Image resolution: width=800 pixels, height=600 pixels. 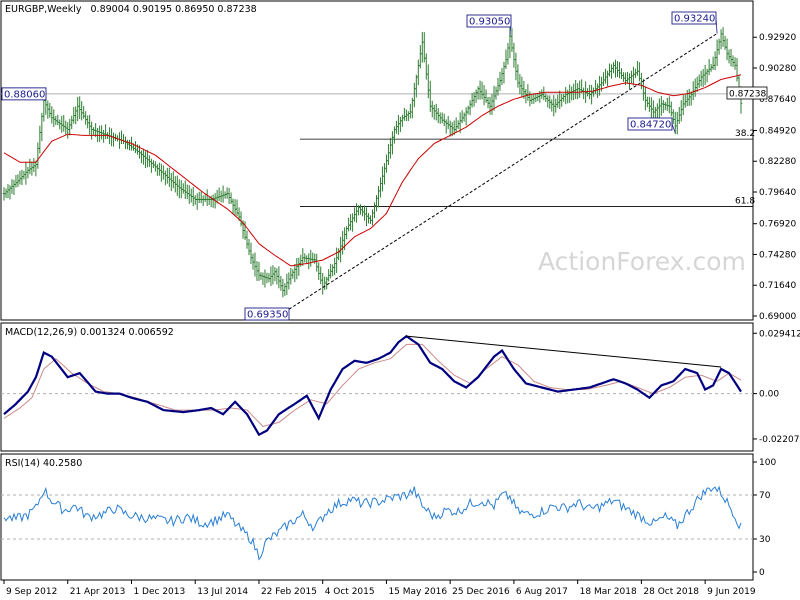 What do you see at coordinates (777, 38) in the screenshot?
I see `price-y-tick-label: 0.92920` at bounding box center [777, 38].